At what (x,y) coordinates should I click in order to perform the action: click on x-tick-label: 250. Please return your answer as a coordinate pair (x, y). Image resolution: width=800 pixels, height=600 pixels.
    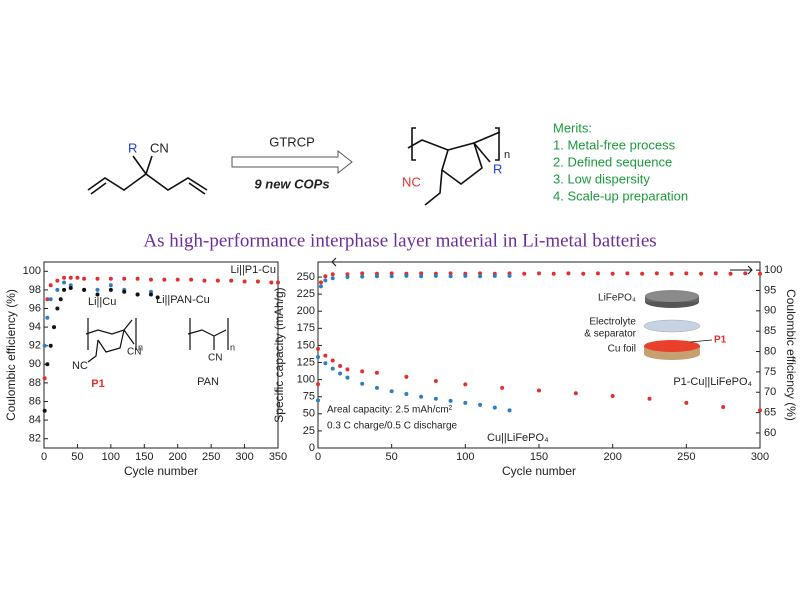
    Looking at the image, I should click on (211, 457).